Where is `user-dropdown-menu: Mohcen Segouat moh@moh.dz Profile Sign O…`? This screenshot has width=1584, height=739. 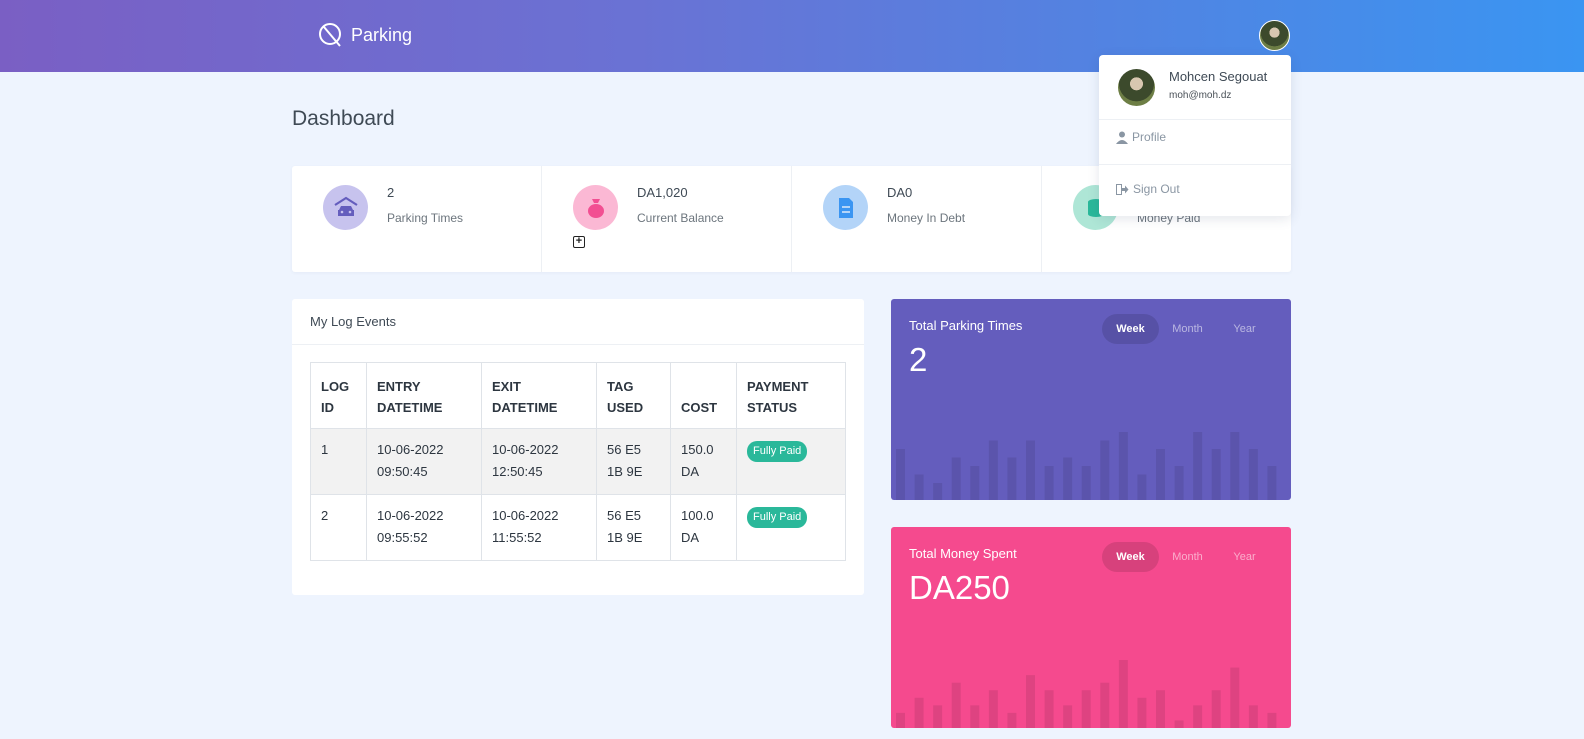 user-dropdown-menu: Mohcen Segouat moh@moh.dz Profile Sign O… is located at coordinates (1195, 135).